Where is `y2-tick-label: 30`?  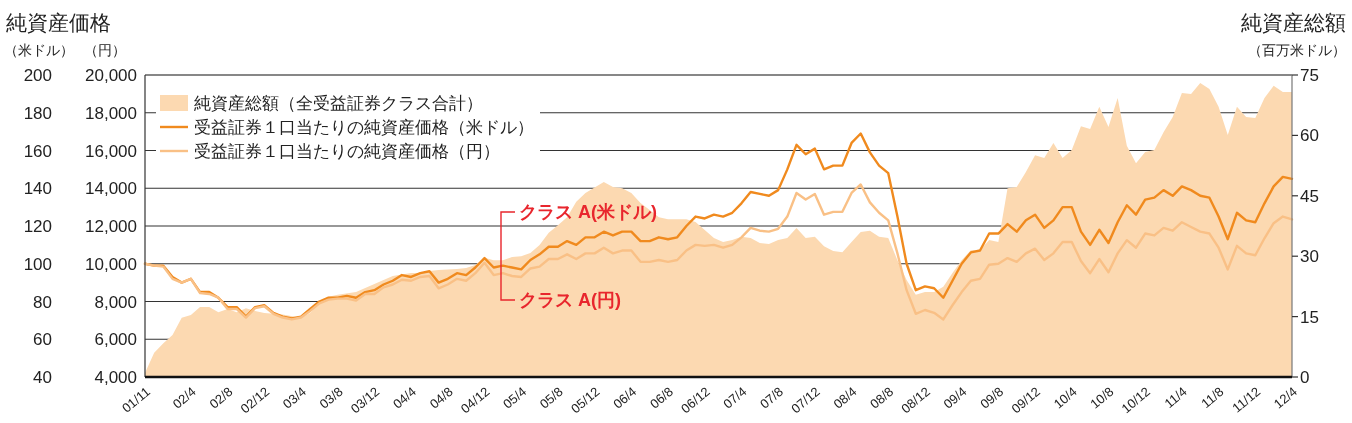
y2-tick-label: 30 is located at coordinates (1309, 257).